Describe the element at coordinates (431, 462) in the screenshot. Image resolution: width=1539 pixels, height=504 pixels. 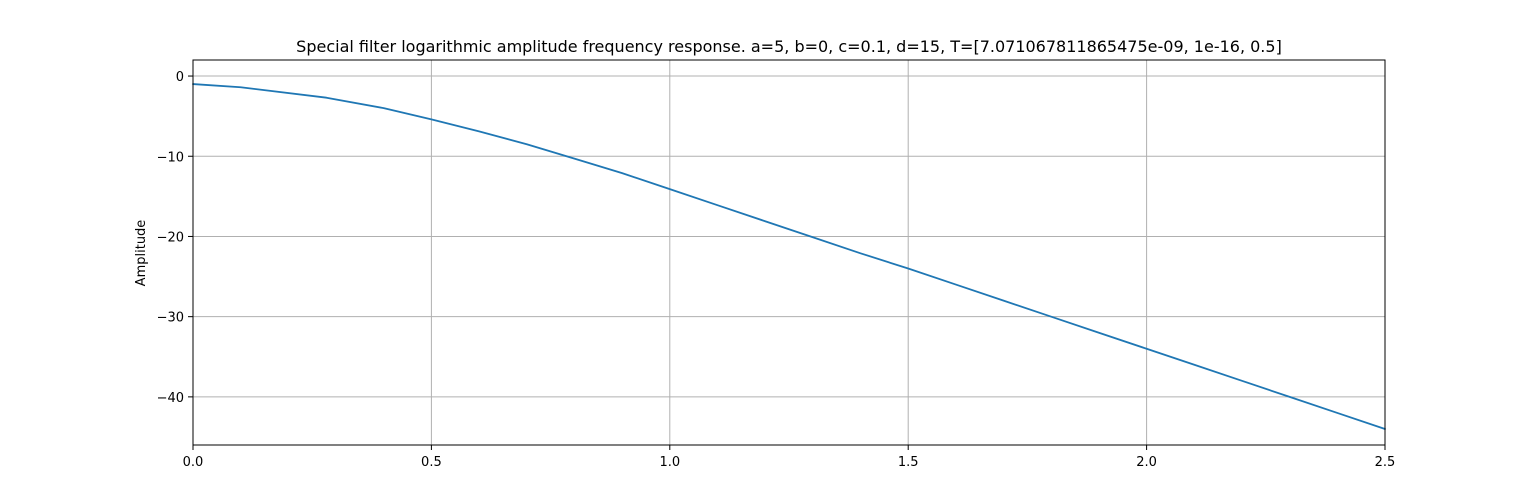
I see `x-tick-label: 0.5` at that location.